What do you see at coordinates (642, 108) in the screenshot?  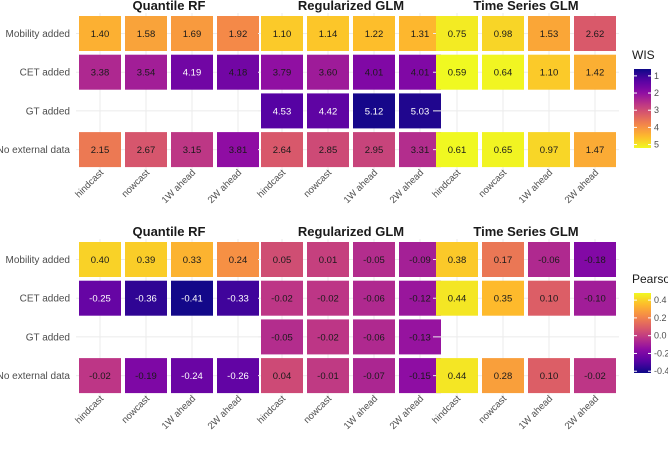 I see `legend-colorbar` at bounding box center [642, 108].